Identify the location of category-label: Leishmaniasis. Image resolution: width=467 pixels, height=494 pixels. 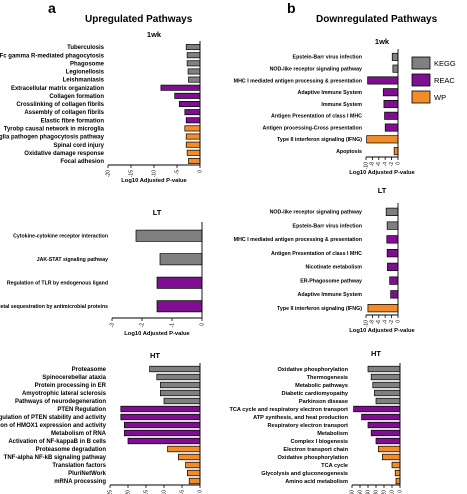
(84, 81).